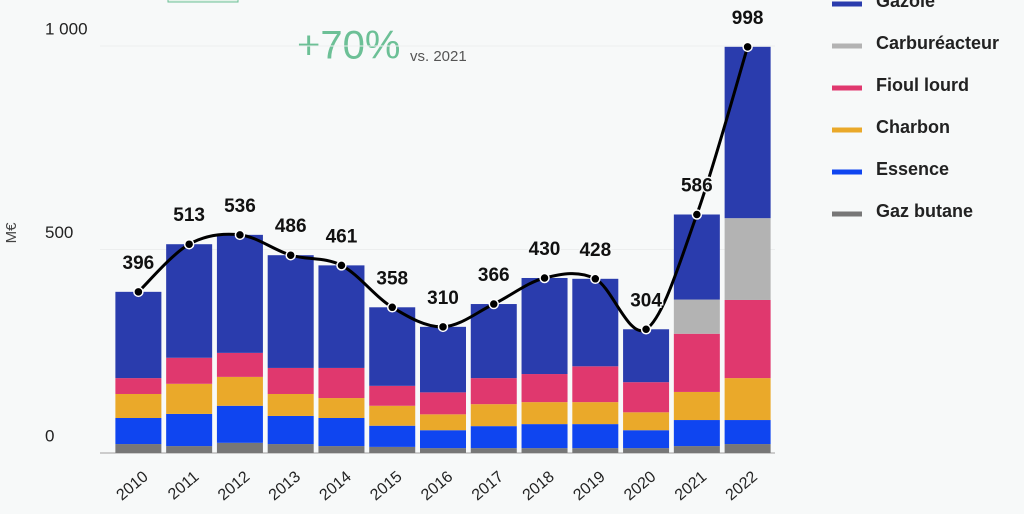  What do you see at coordinates (905, 5) in the screenshot?
I see `legend-label: Gazole` at bounding box center [905, 5].